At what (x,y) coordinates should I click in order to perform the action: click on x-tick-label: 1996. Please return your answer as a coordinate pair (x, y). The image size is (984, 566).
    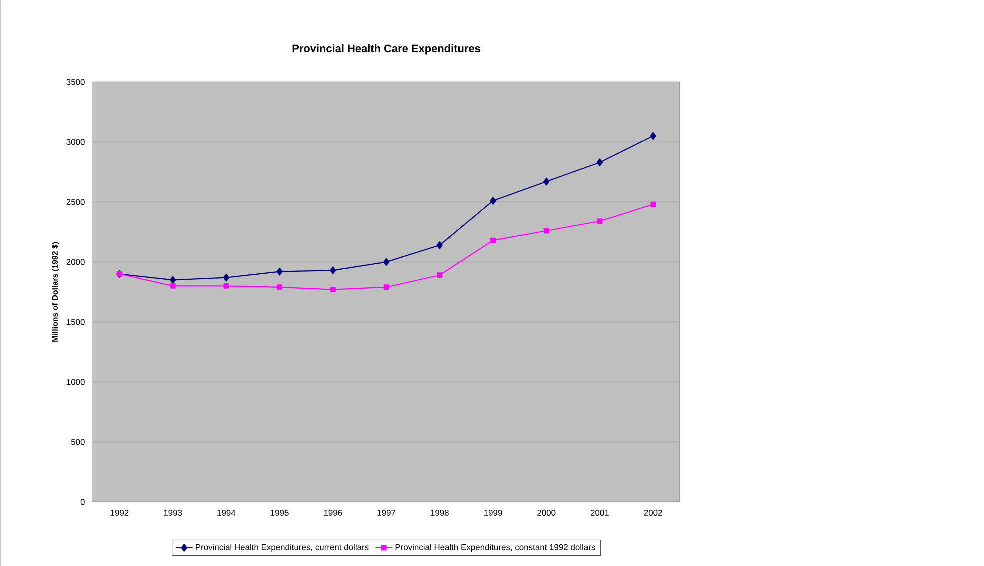
    Looking at the image, I should click on (333, 513).